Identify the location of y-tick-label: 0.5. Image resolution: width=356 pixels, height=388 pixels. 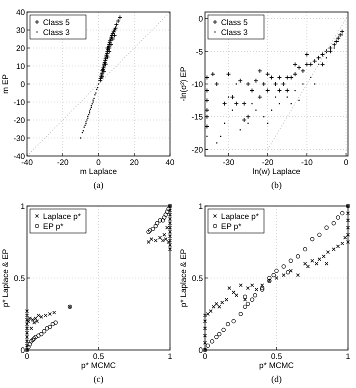
(198, 278).